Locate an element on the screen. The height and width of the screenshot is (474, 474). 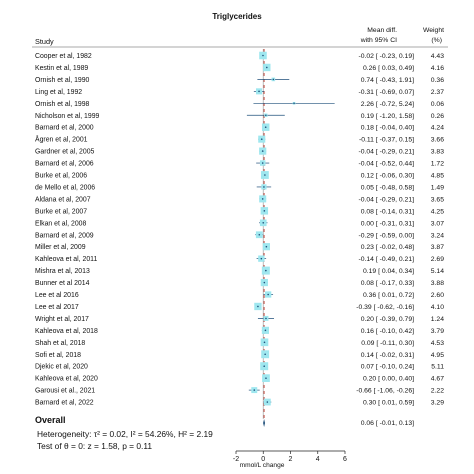
study-ci-text: 0.30 [ 0.01, 0.59] is located at coordinates (388, 403).